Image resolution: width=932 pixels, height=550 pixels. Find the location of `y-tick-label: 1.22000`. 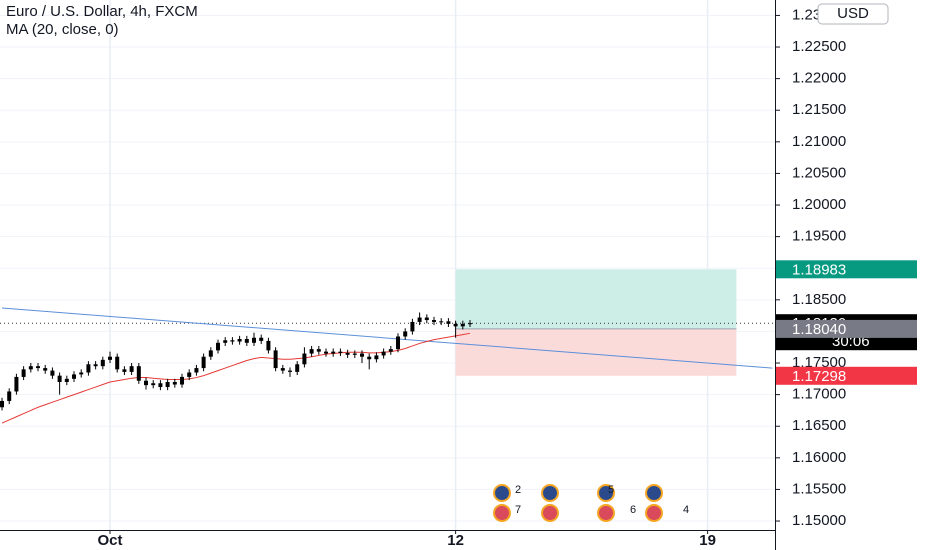

y-tick-label: 1.22000 is located at coordinates (819, 78).